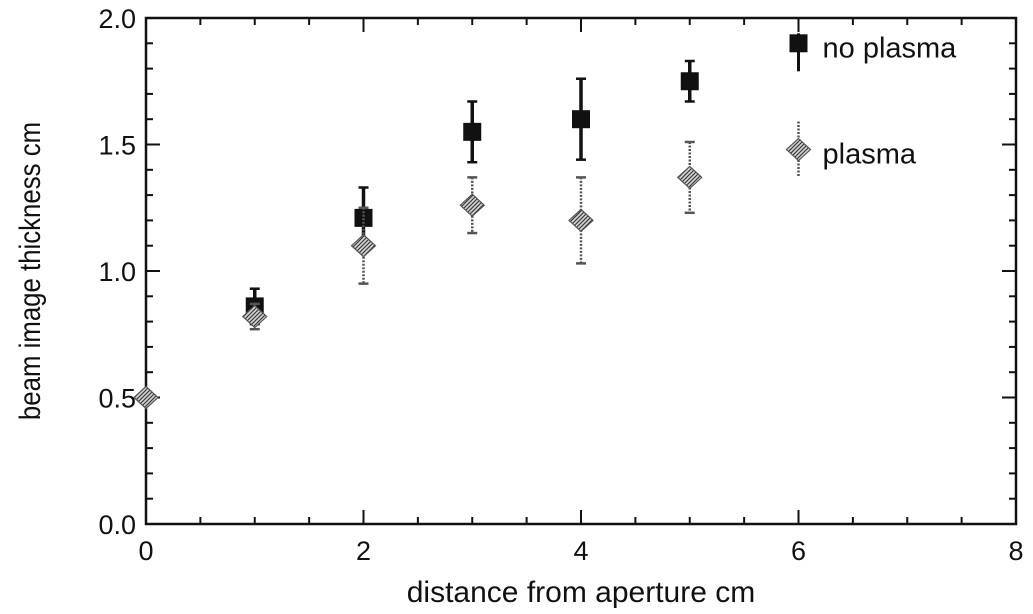  I want to click on y-tick-label: 0.5, so click(117, 399).